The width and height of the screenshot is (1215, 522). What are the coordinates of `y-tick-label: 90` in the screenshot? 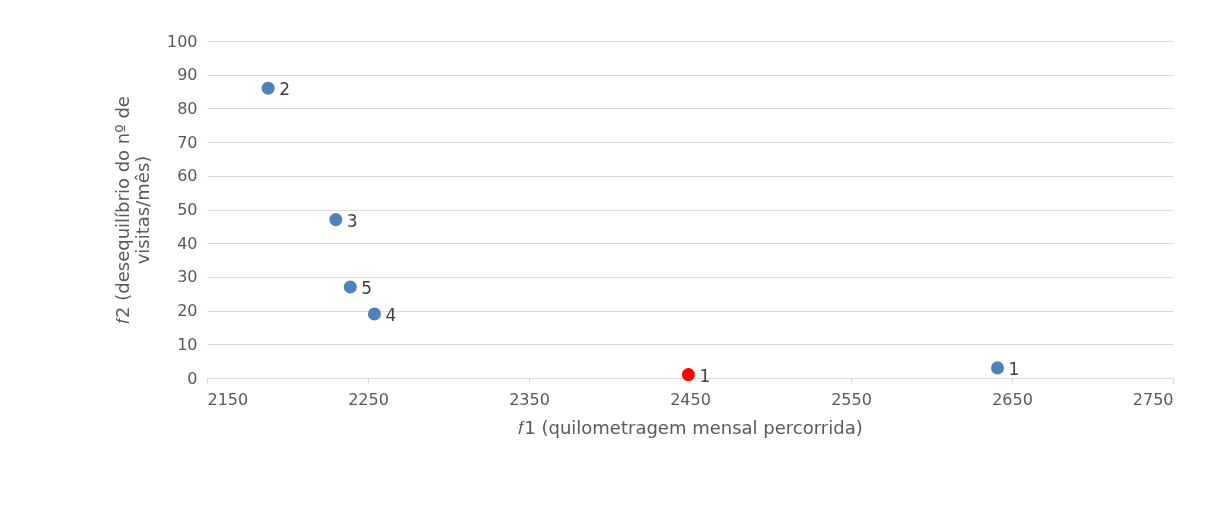 It's located at (187, 75).